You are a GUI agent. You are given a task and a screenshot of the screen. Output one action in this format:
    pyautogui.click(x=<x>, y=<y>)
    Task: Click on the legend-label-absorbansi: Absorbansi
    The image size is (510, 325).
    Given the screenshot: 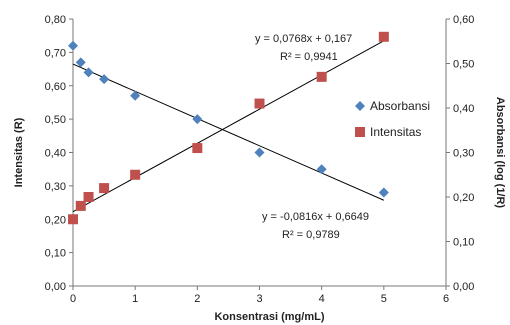 What is the action you would take?
    pyautogui.click(x=400, y=106)
    